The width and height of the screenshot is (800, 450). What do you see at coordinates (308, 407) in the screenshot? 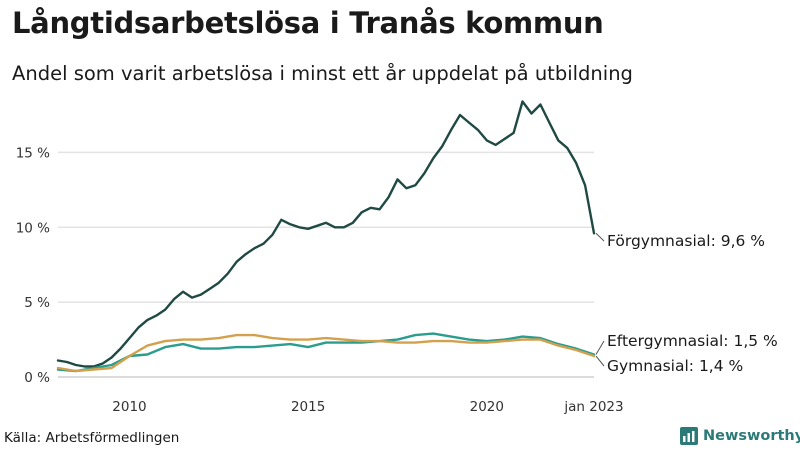
I see `x-tick-label: 2015` at bounding box center [308, 407].